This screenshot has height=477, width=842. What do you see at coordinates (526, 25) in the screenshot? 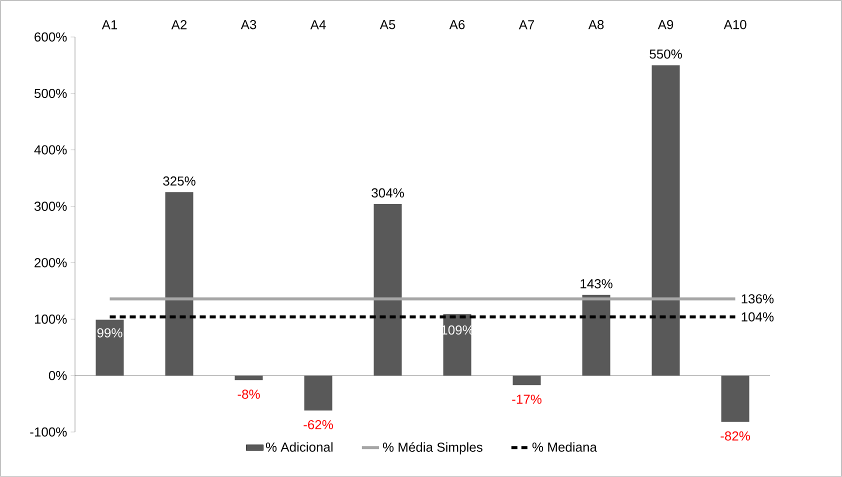
I see `x-tick-label: A7` at bounding box center [526, 25].